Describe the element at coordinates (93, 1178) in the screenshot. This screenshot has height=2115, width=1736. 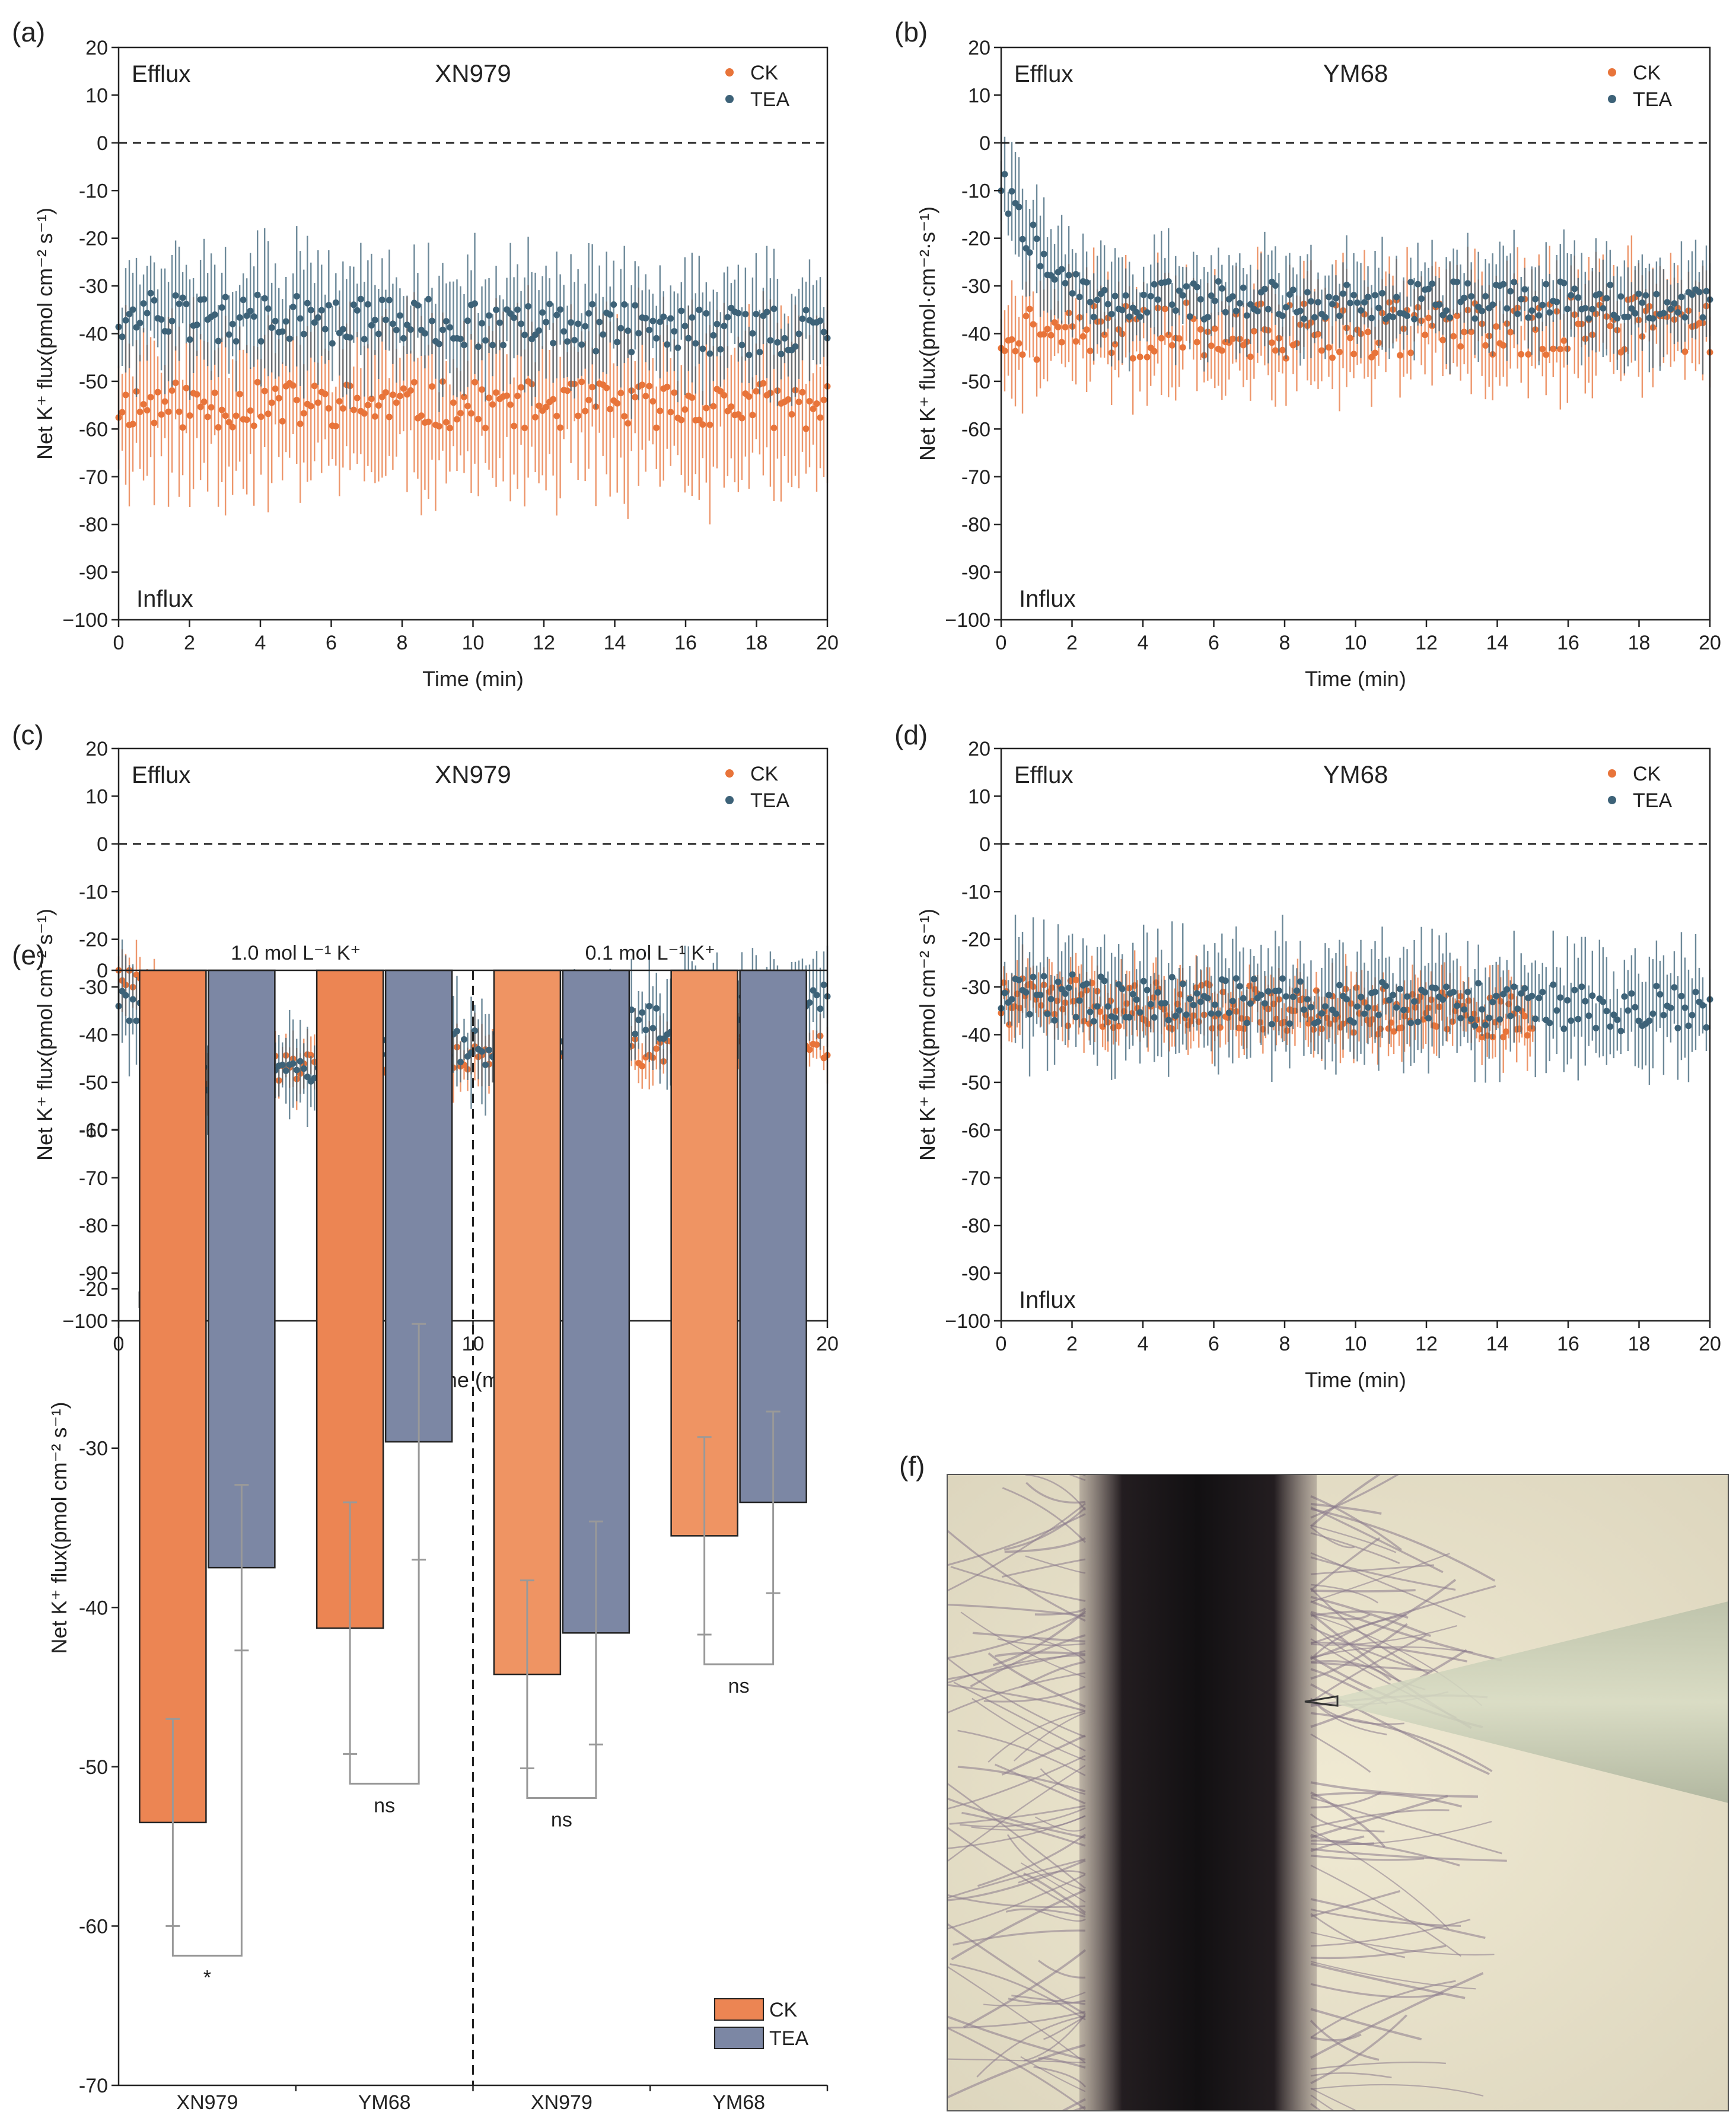
I see `y-tick-label: -70` at that location.